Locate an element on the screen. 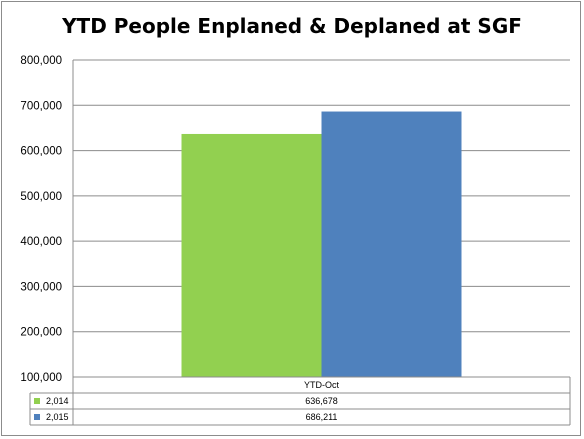  data-label-2: 686,211 is located at coordinates (322, 417).